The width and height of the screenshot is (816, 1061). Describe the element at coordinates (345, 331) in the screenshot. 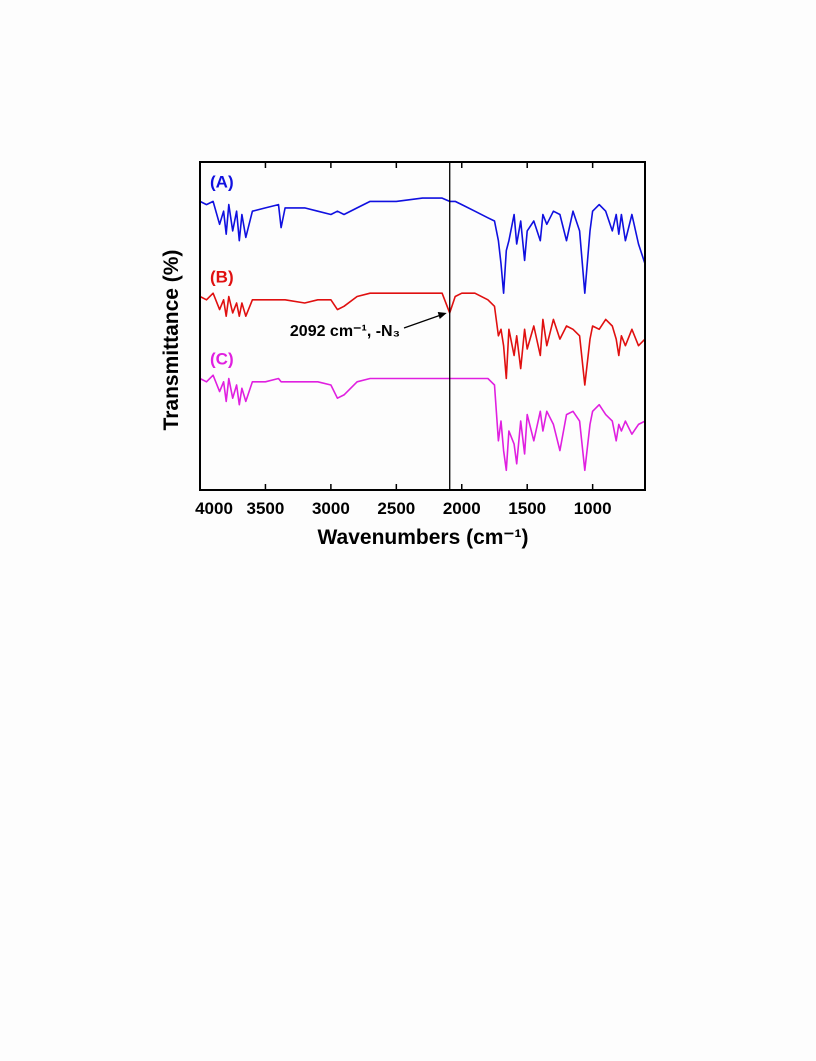

I see `annotation: 2092 cm⁻¹, -N₃` at that location.